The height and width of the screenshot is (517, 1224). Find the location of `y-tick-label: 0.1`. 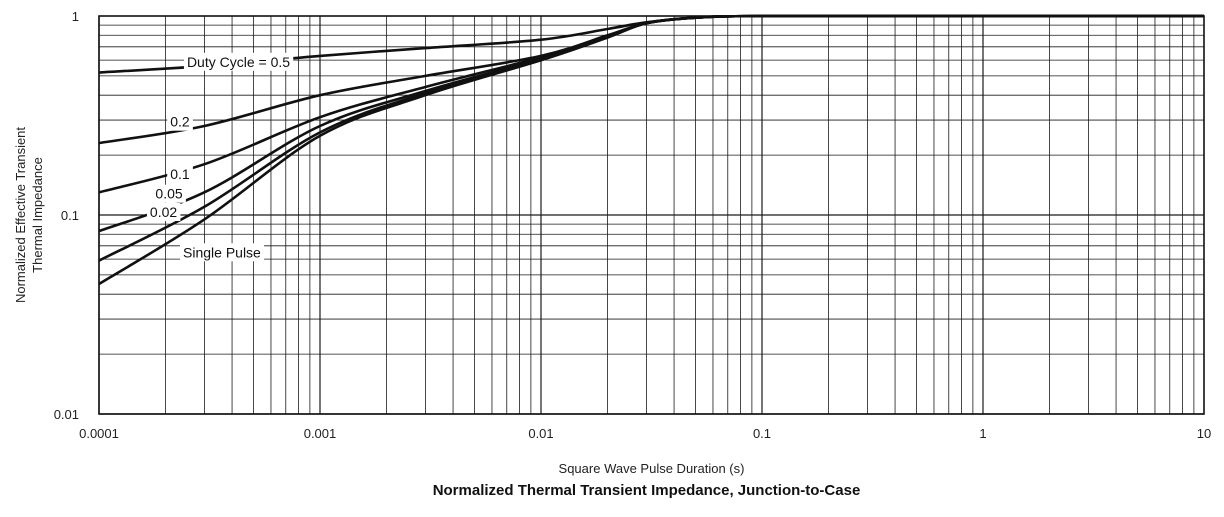

y-tick-label: 0.1 is located at coordinates (70, 215).